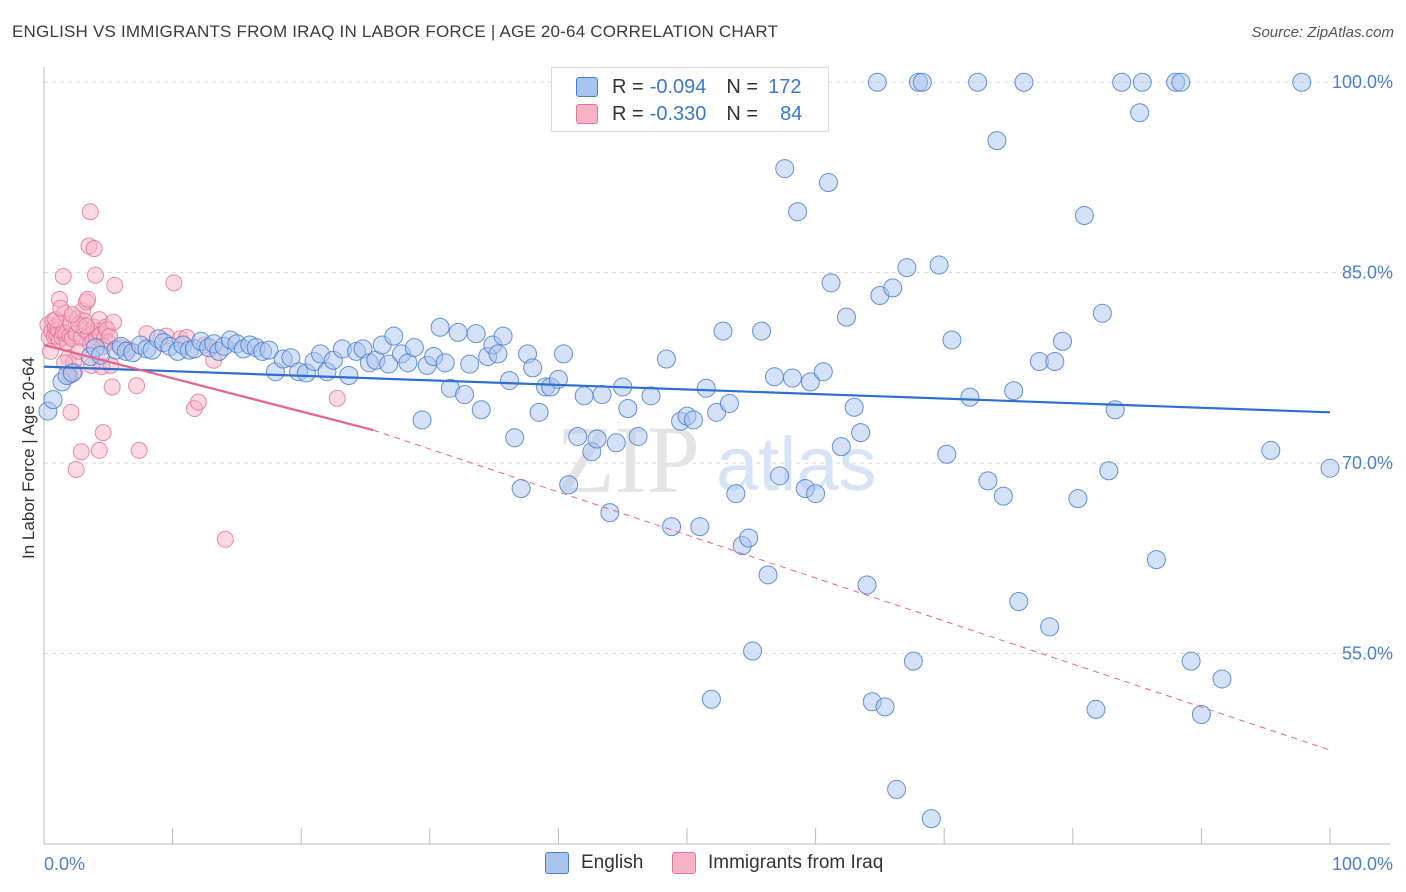 The width and height of the screenshot is (1406, 892). I want to click on iraq-r-label: R =, so click(628, 113).